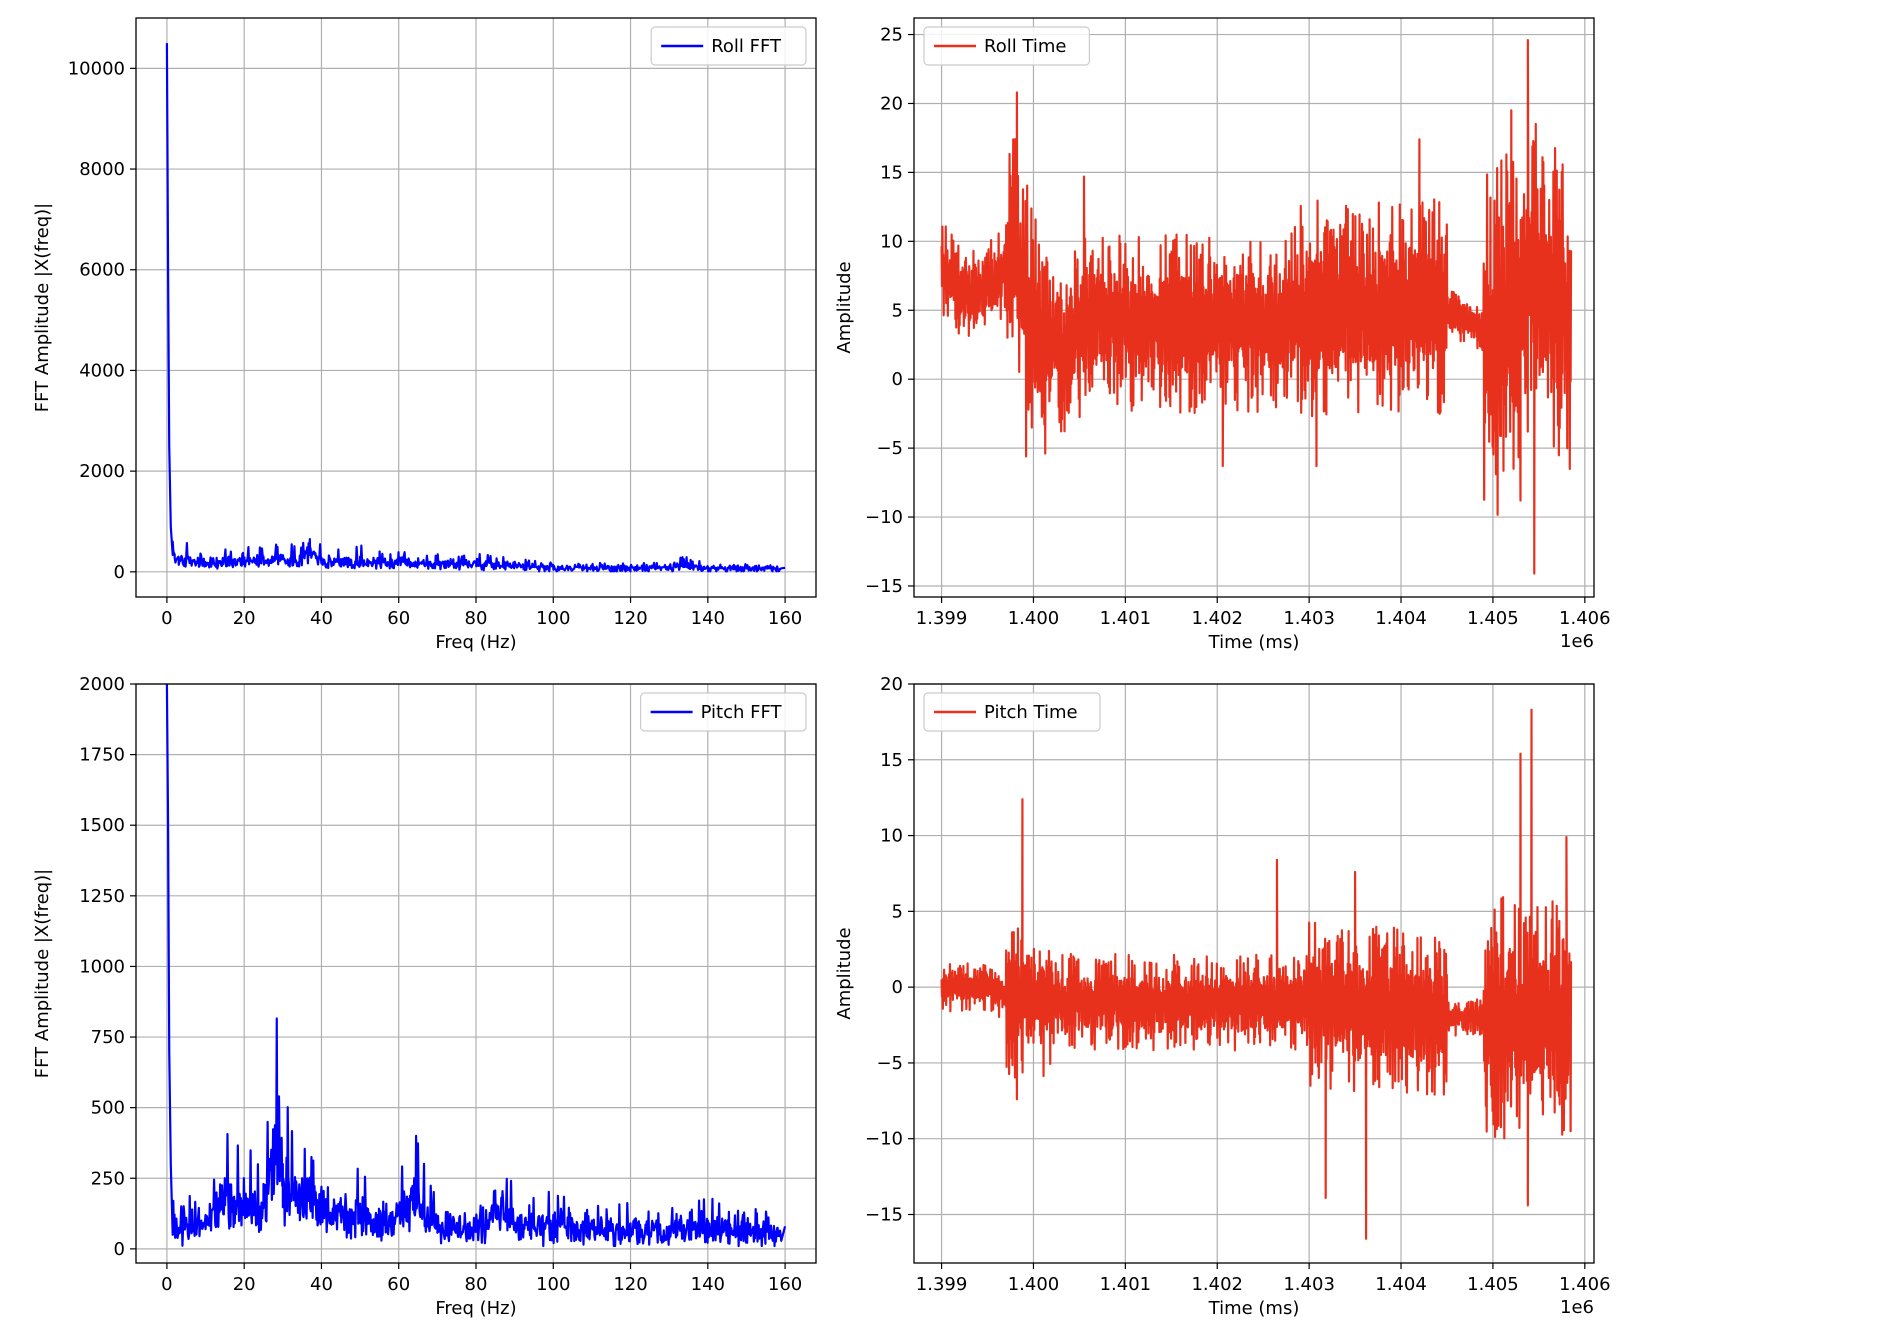 The image size is (1900, 1332). I want to click on roll-time-xtick-label: 1.402, so click(1217, 618).